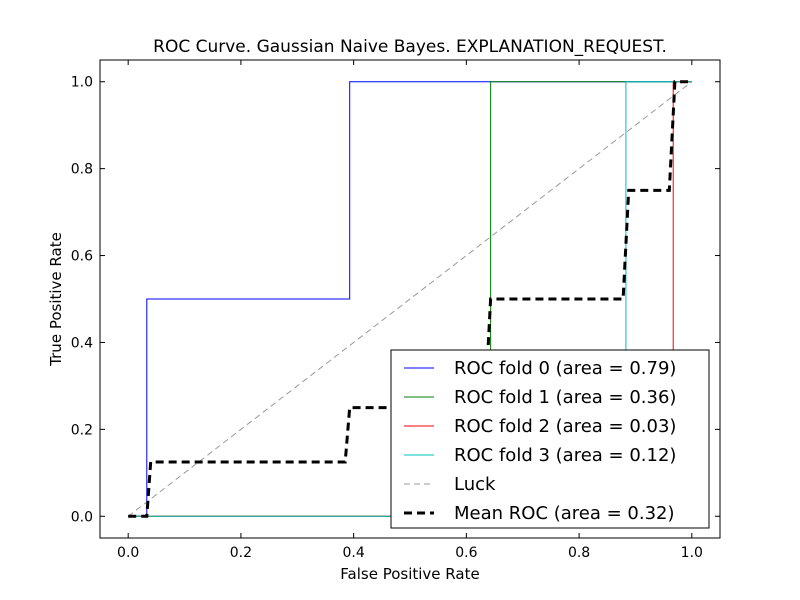 The height and width of the screenshot is (600, 800). What do you see at coordinates (409, 574) in the screenshot?
I see `x-axis-label: False Positive Rate` at bounding box center [409, 574].